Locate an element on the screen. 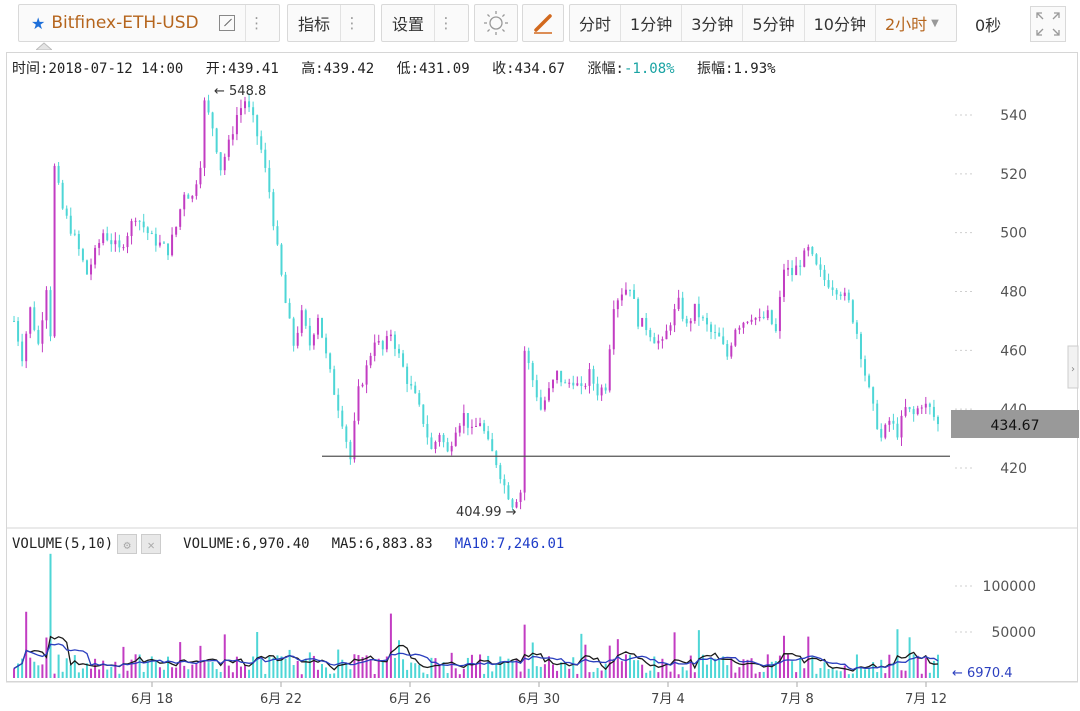 The width and height of the screenshot is (1080, 711). draw-button is located at coordinates (543, 23).